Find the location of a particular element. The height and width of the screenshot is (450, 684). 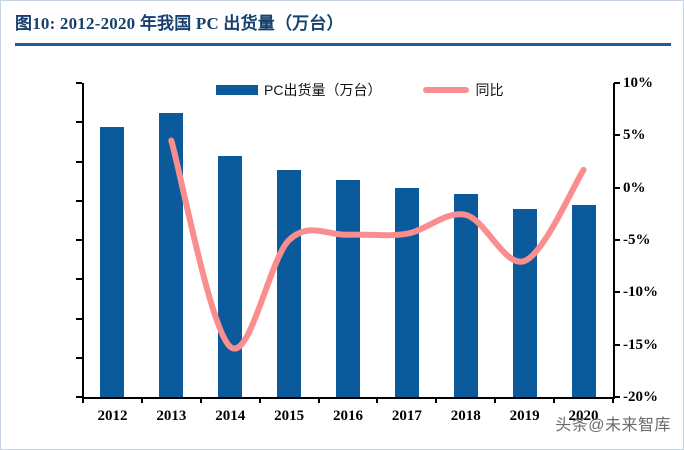

legend-item-bar: PC出货量（万台） is located at coordinates (298, 90).